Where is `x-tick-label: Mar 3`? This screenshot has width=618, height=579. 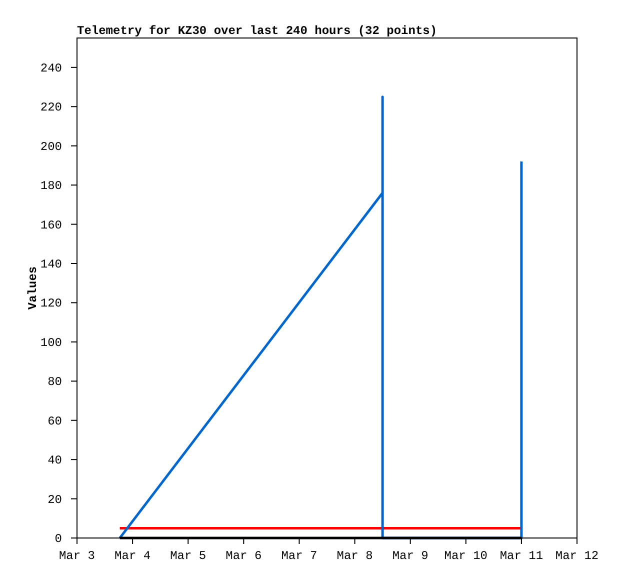 x-tick-label: Mar 3 is located at coordinates (77, 556).